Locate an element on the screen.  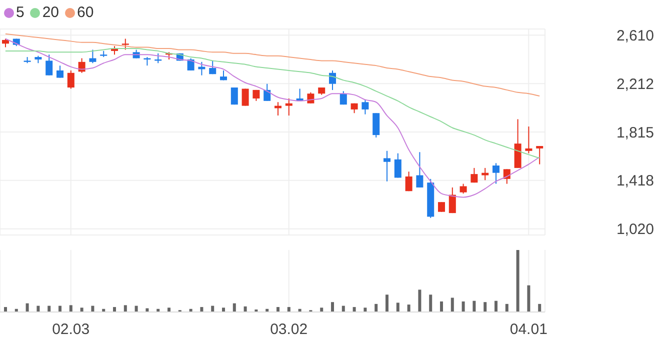
x-tick-label: 04.01 is located at coordinates (529, 329).